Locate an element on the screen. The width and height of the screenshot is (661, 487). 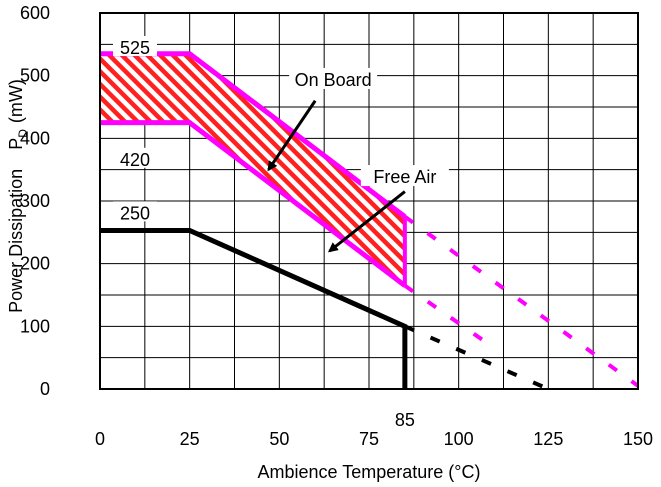
y-tick-label: 200 is located at coordinates (35, 264).